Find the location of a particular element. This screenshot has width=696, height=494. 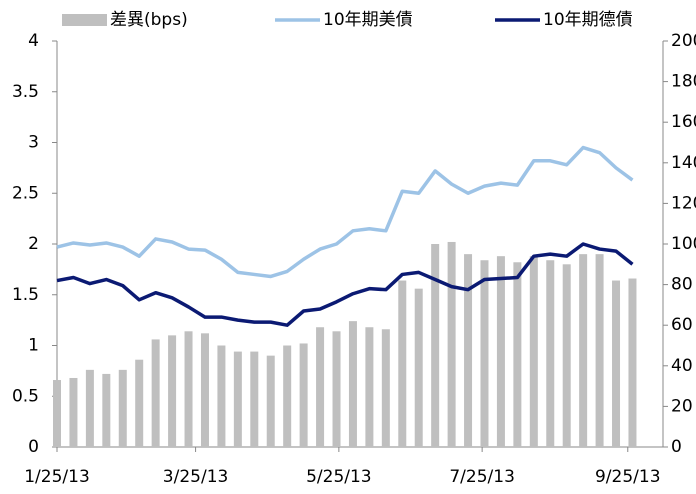

y2-tick-label: 80 is located at coordinates (682, 285).